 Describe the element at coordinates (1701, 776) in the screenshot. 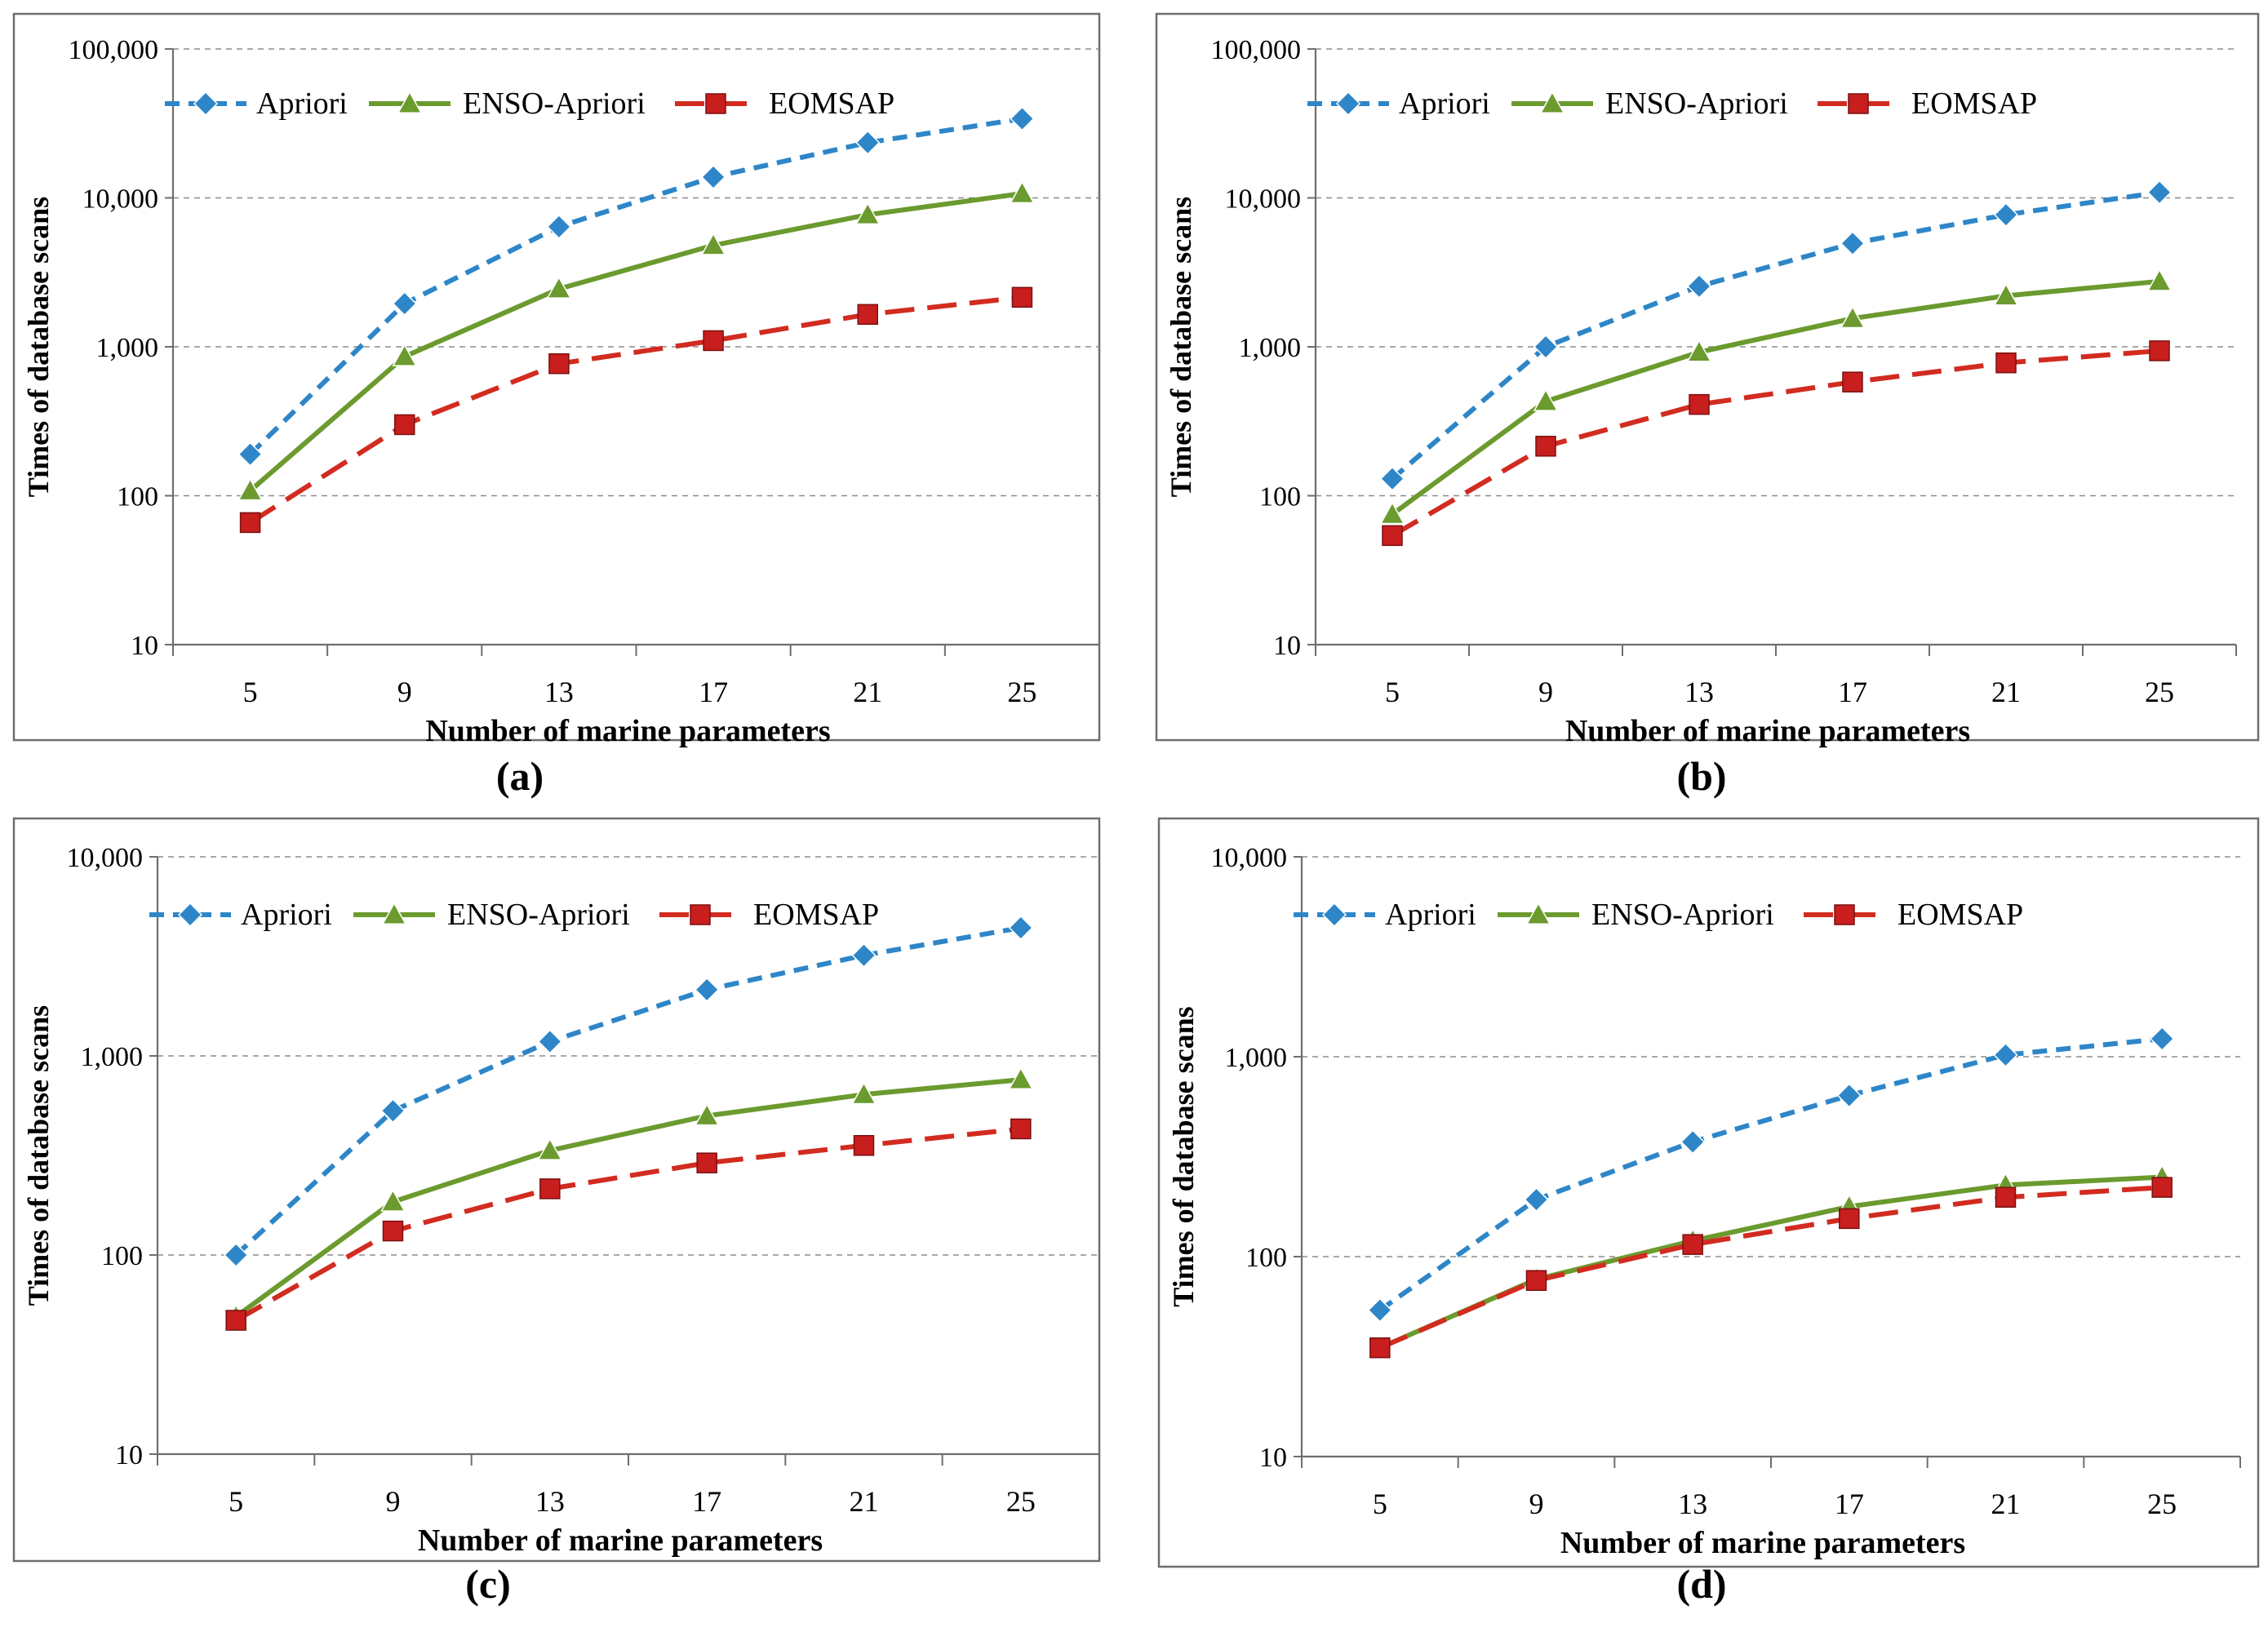

I see `panel-caption: (b)` at that location.